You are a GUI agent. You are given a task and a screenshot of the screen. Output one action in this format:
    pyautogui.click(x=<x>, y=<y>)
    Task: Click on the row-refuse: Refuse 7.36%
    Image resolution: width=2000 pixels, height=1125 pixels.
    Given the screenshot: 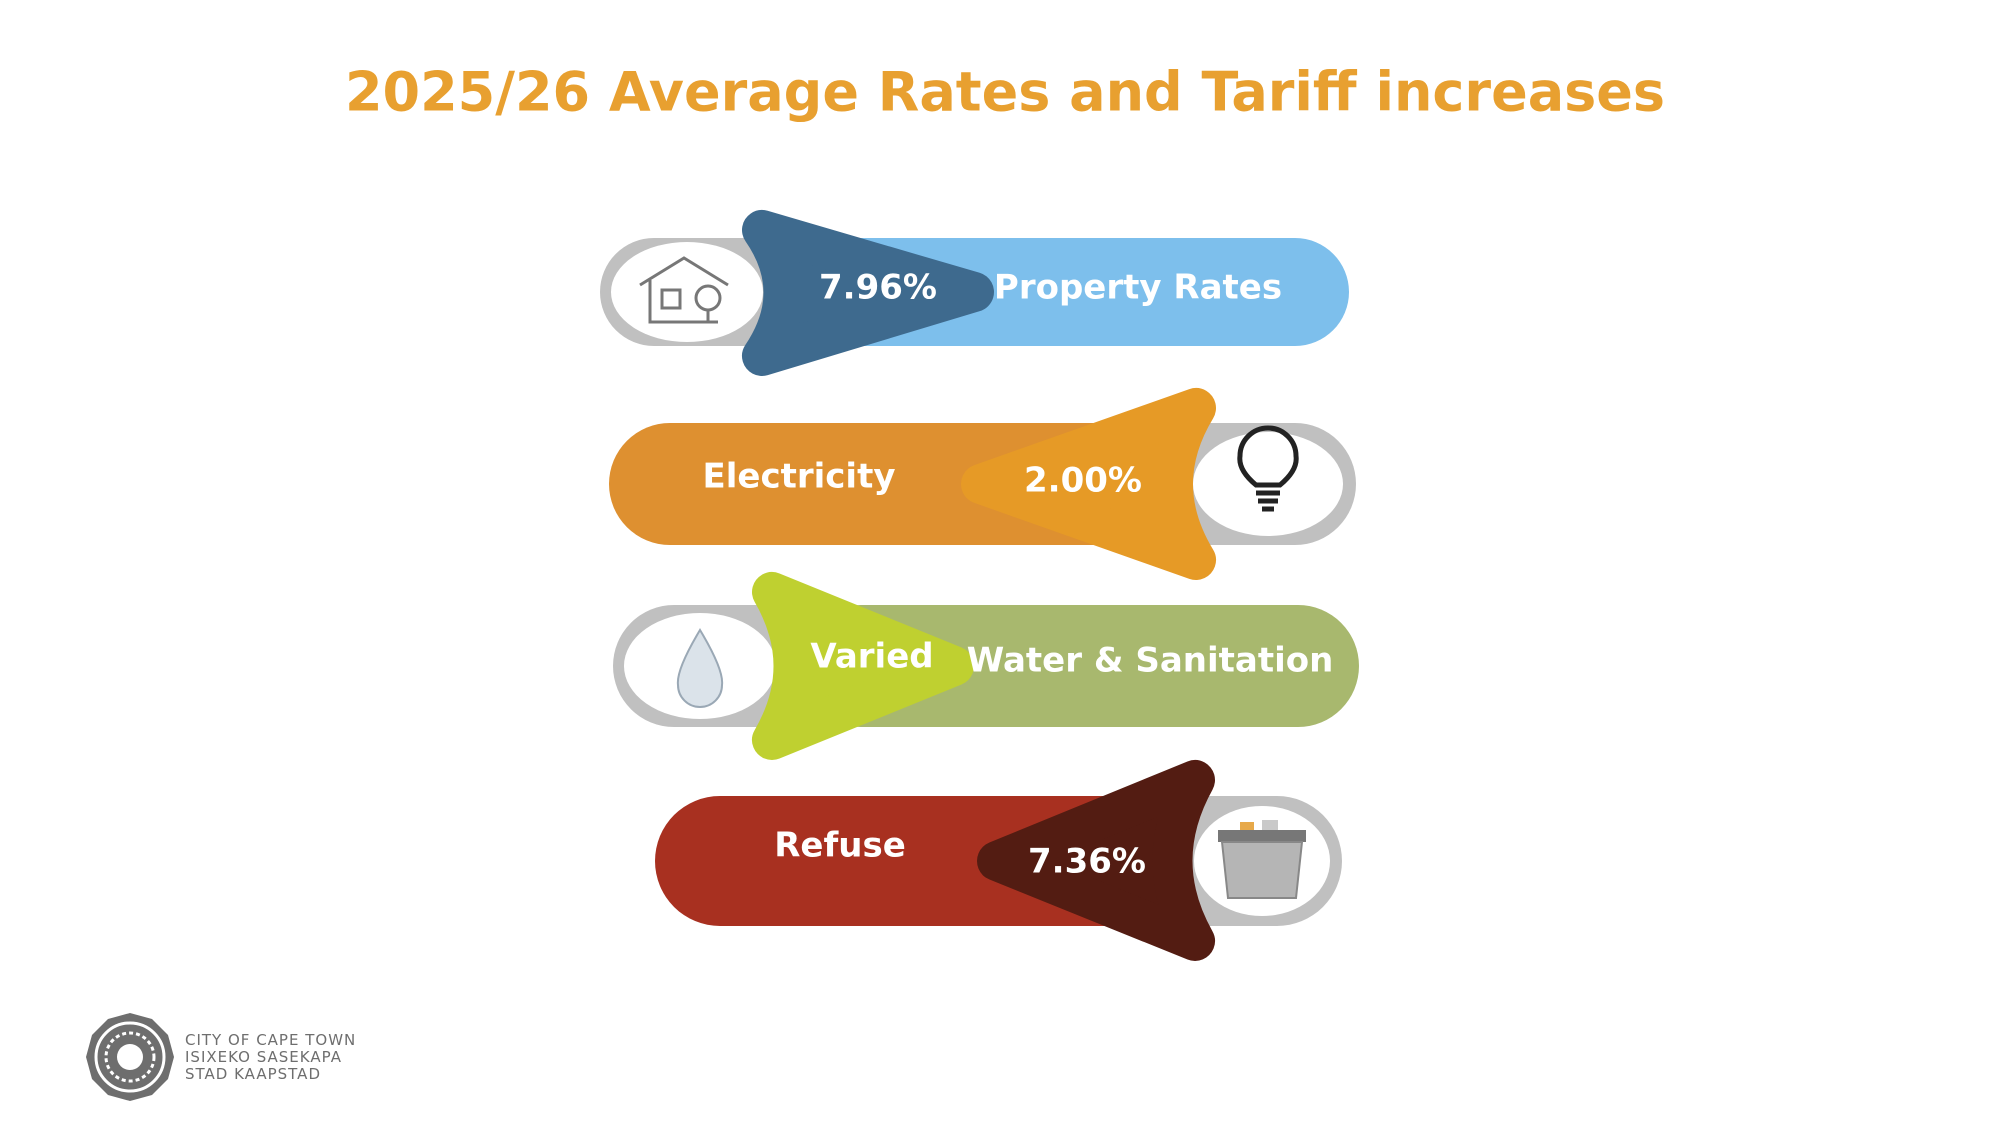 What is the action you would take?
    pyautogui.click(x=998, y=860)
    